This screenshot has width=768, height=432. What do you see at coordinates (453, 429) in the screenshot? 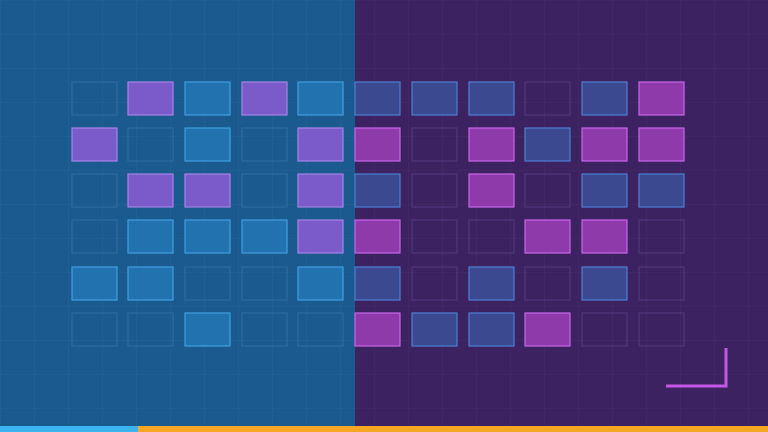
I see `bottom-bar-right` at bounding box center [453, 429].